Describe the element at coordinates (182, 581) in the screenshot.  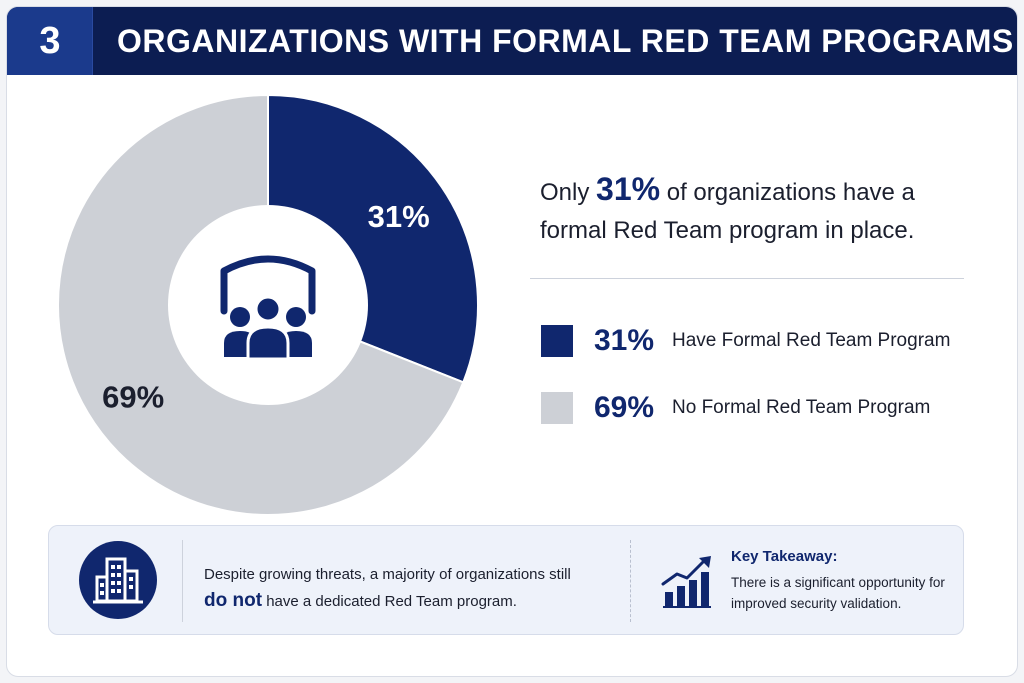
I see `panel-separator` at that location.